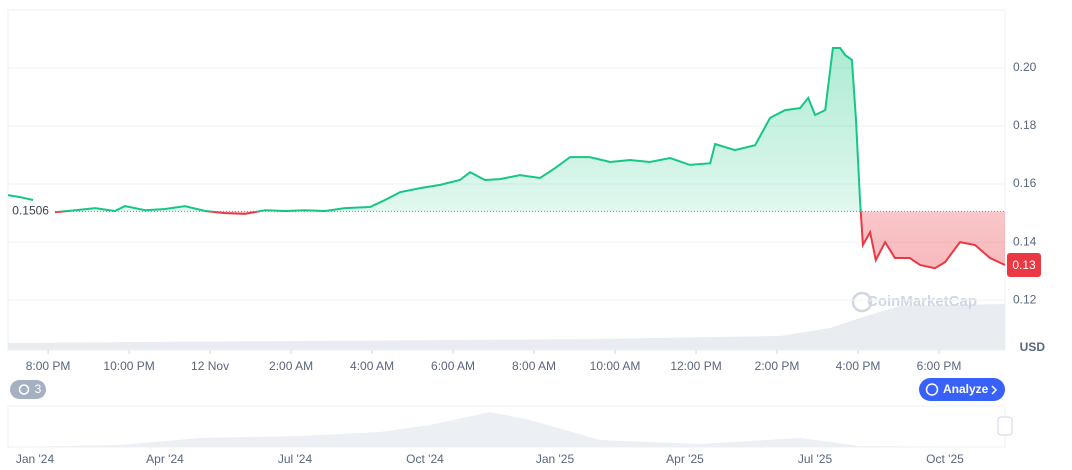 The image size is (1072, 470). I want to click on last-price-tag, so click(1024, 265).